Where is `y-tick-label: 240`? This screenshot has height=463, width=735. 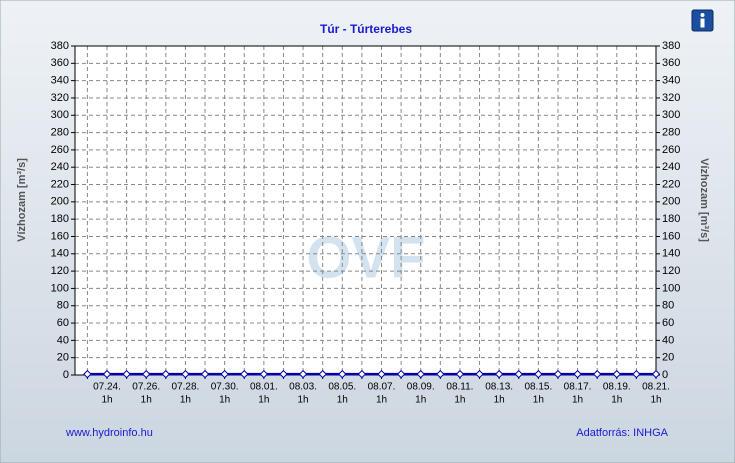
y-tick-label: 240 is located at coordinates (60, 167).